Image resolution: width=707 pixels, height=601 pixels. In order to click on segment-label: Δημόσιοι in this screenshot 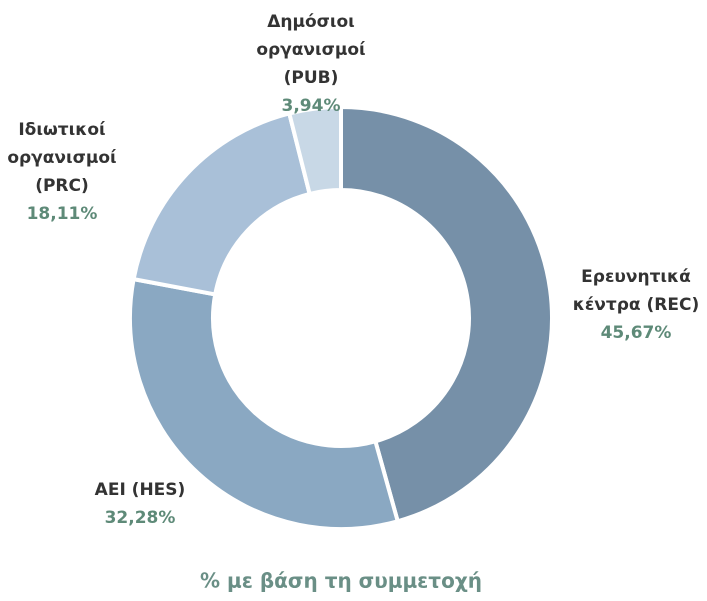, I will do `click(311, 22)`.